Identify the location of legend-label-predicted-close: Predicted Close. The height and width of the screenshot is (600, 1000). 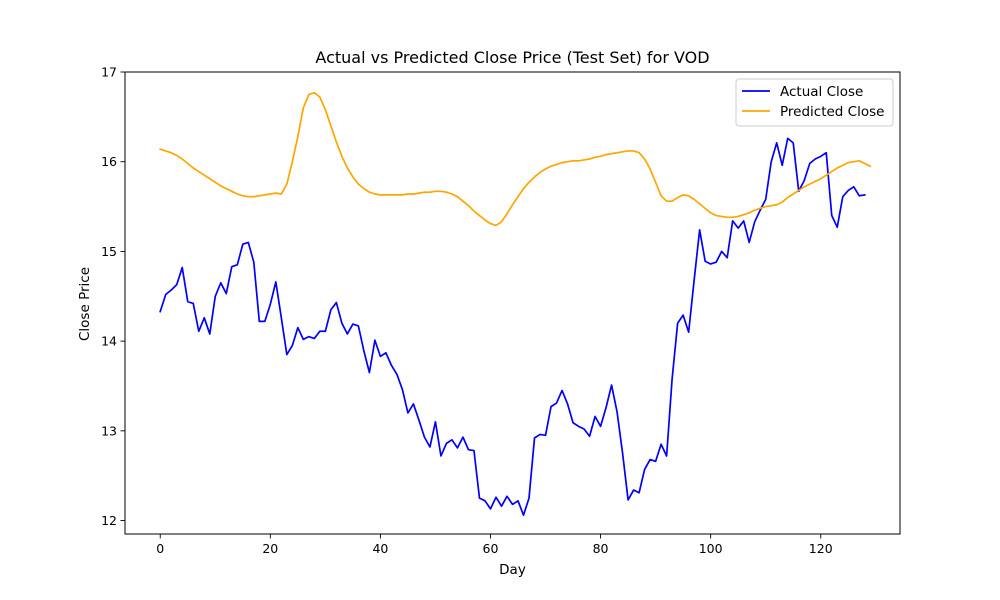
(832, 112).